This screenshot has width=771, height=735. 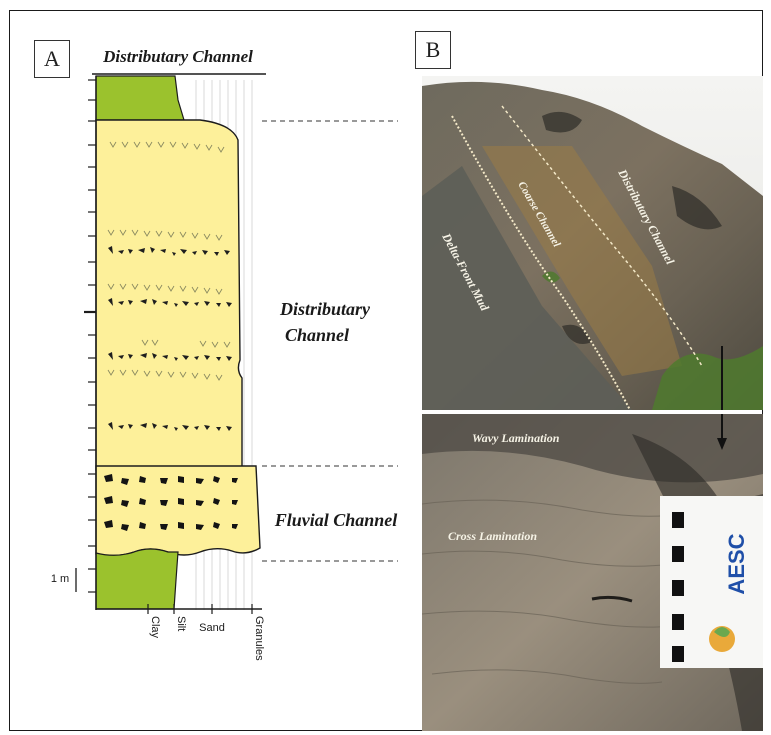 What do you see at coordinates (492, 536) in the screenshot?
I see `label-cross-lamination: Cross Lamination` at bounding box center [492, 536].